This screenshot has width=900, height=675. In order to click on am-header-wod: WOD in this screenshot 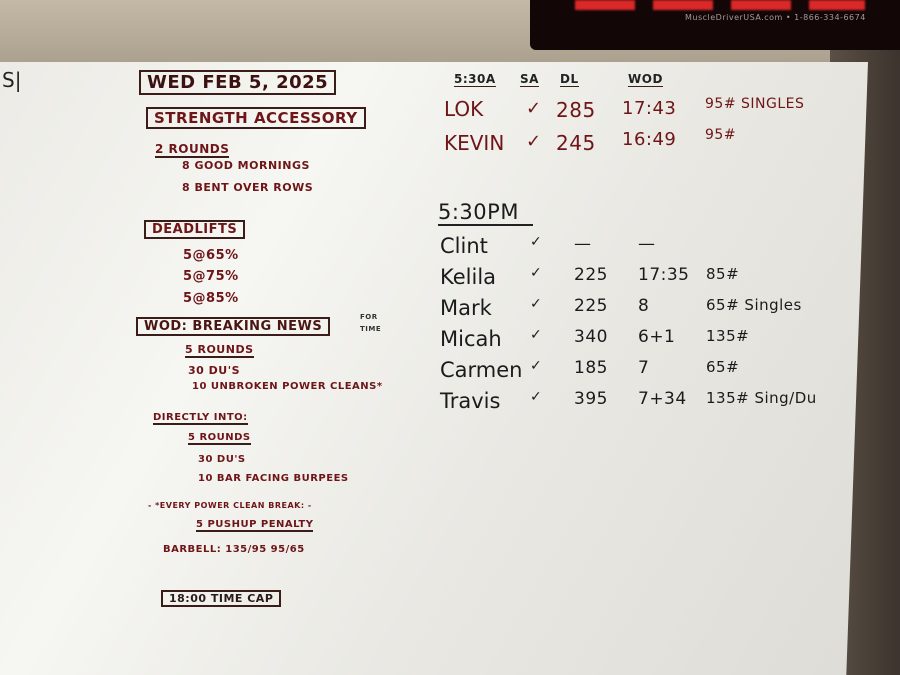, I will do `click(645, 79)`.